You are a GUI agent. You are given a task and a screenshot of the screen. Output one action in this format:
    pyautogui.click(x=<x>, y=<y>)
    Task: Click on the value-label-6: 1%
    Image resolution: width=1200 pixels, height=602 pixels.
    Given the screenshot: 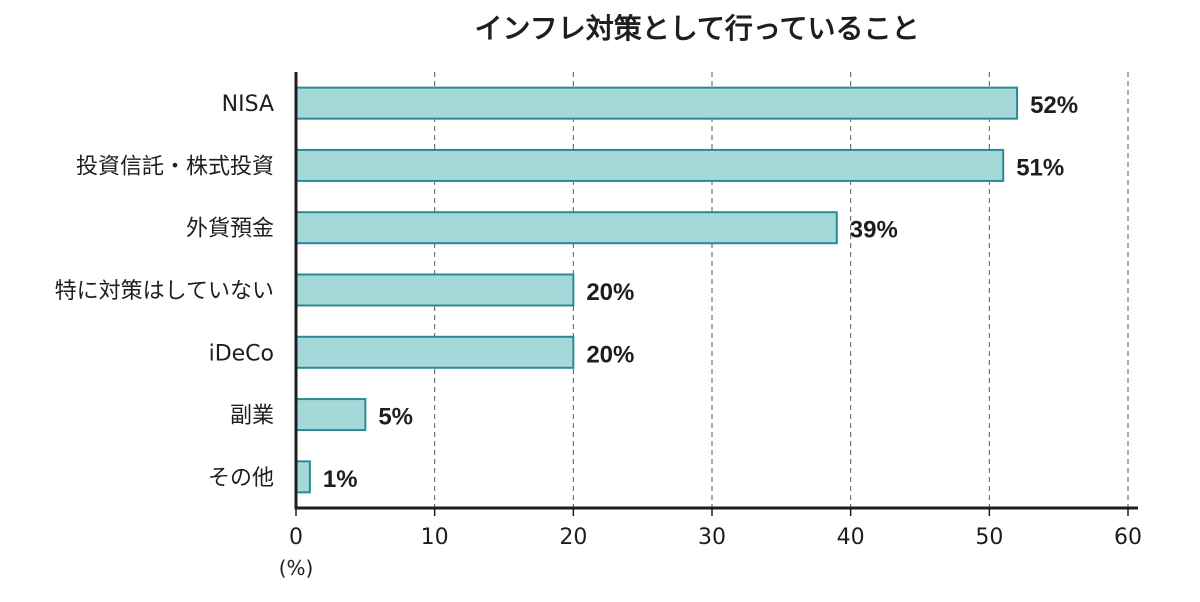 What is the action you would take?
    pyautogui.click(x=340, y=479)
    